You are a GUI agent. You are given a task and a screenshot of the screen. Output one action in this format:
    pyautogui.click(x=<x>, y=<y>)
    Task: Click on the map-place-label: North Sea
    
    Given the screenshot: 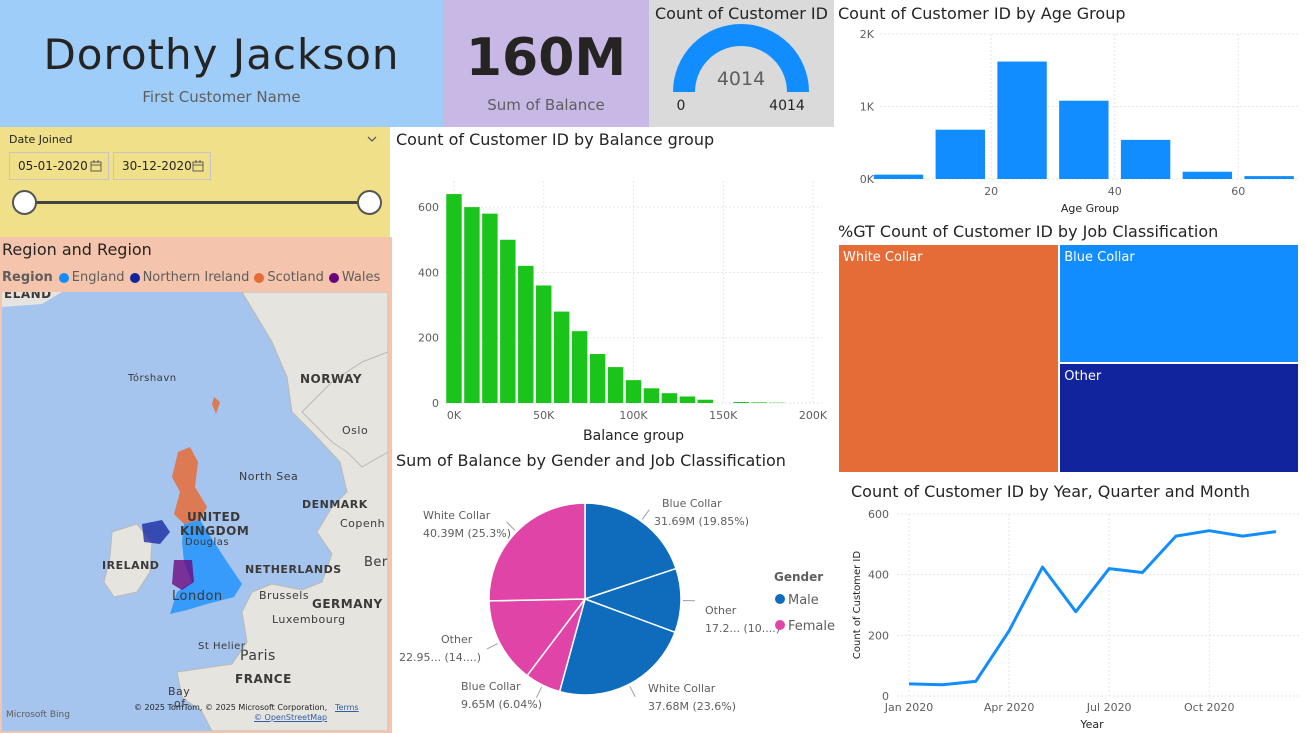 What is the action you would take?
    pyautogui.click(x=269, y=476)
    